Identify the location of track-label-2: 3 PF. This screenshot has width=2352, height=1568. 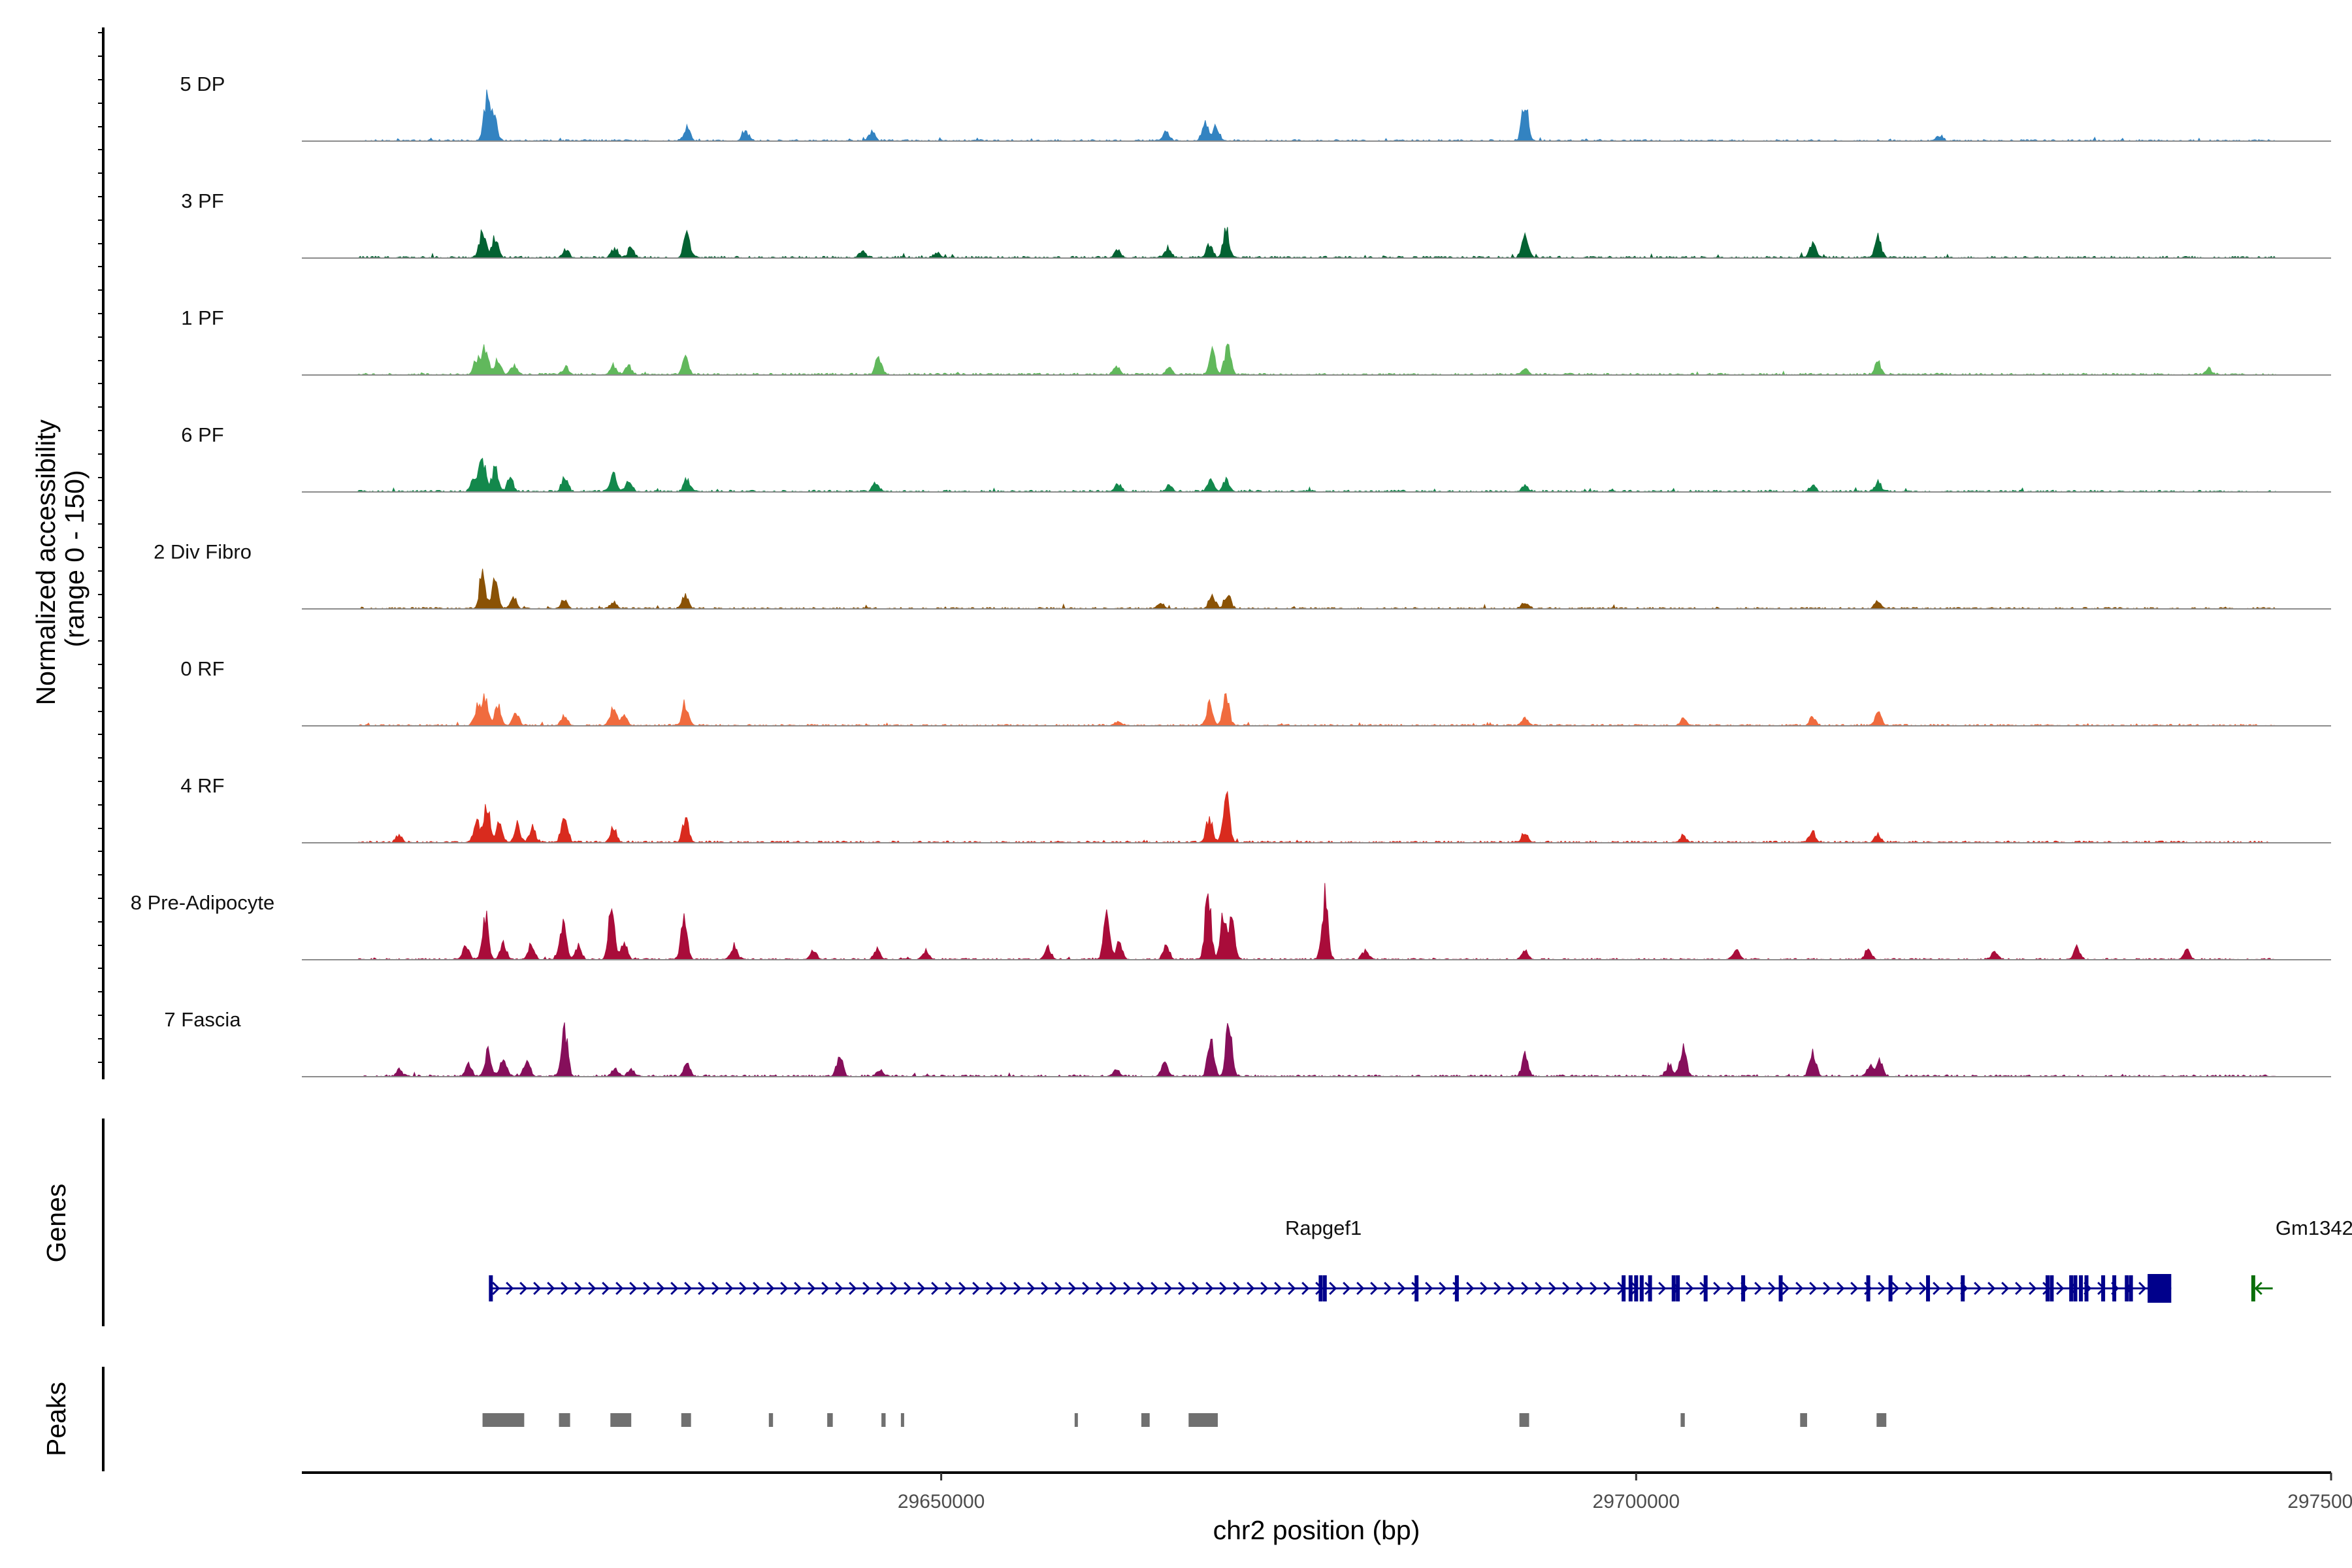
(202, 200).